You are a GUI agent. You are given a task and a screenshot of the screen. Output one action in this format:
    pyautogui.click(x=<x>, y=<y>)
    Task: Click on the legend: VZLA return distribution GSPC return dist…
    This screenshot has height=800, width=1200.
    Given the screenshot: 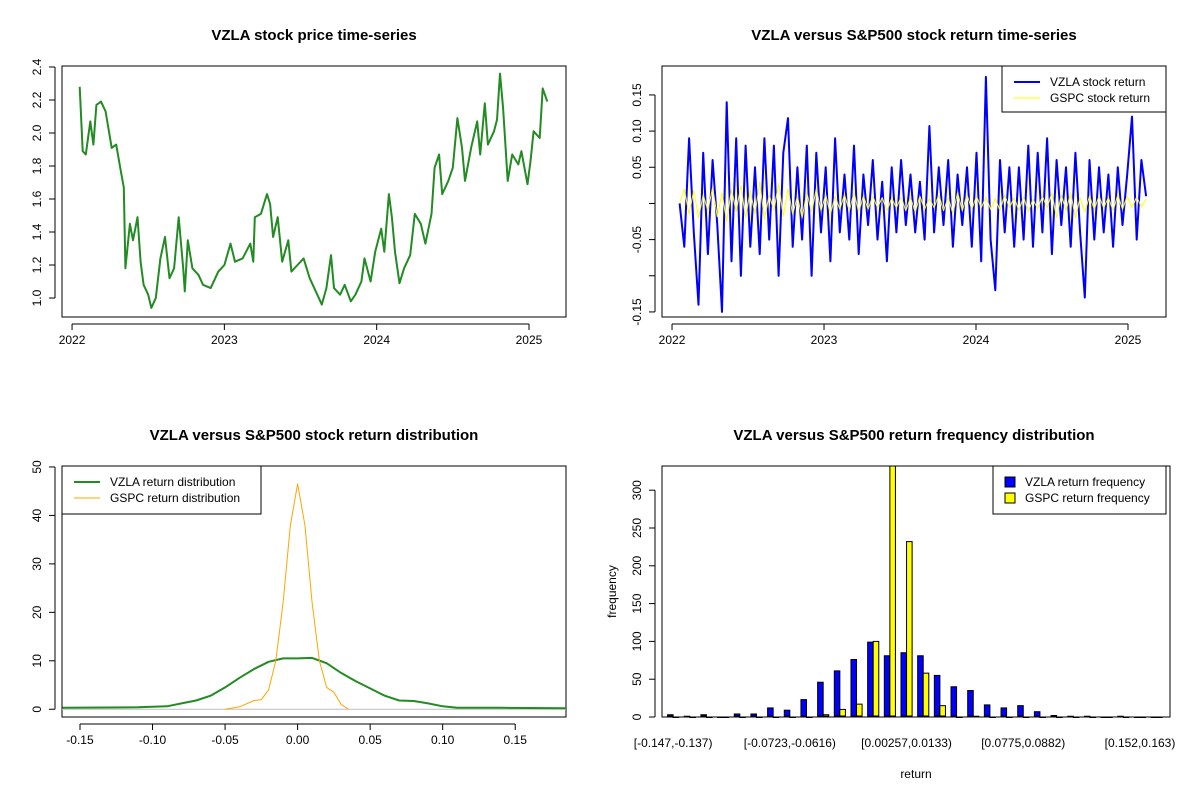 What is the action you would take?
    pyautogui.click(x=161, y=490)
    